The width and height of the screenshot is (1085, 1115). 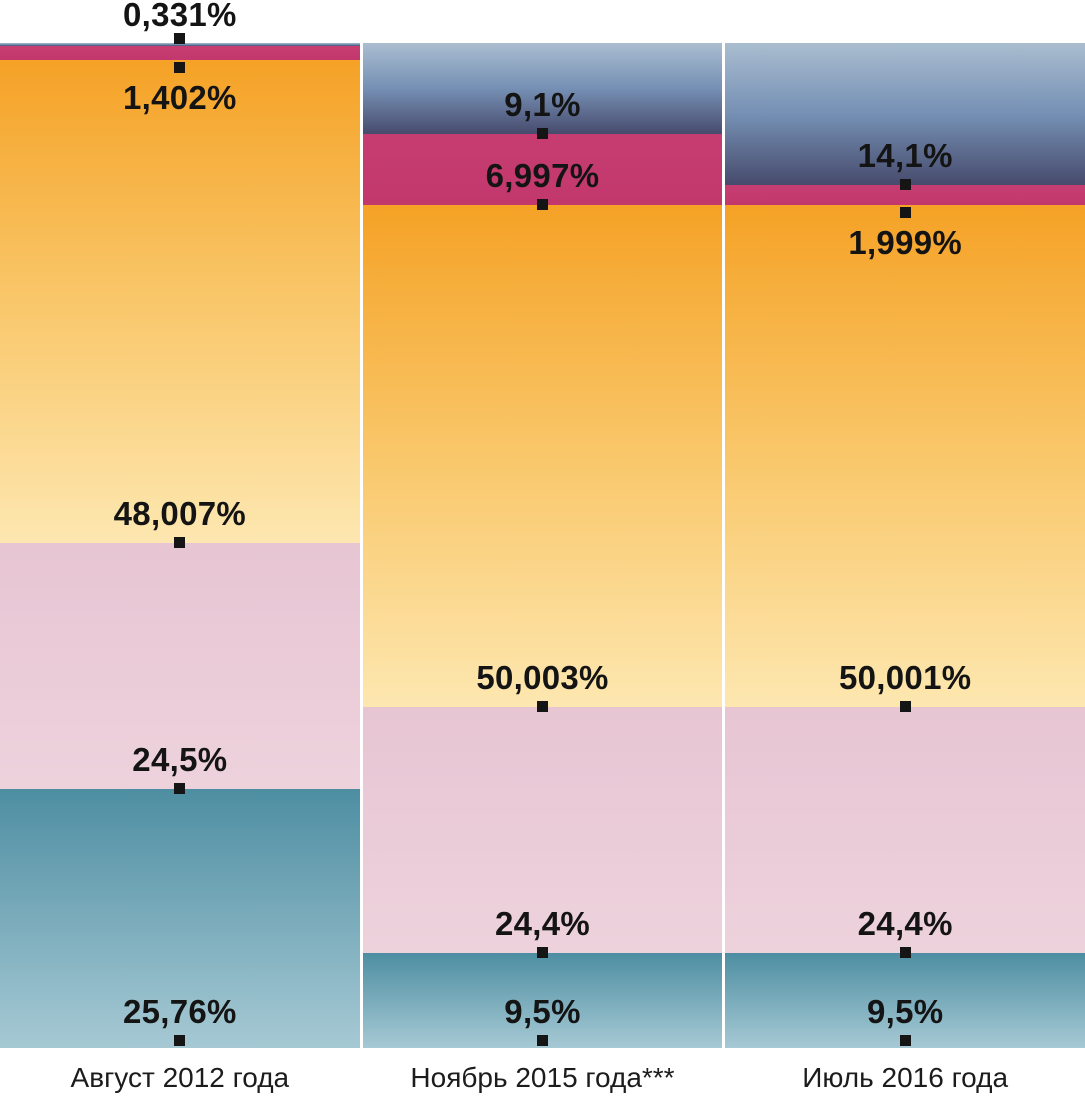 What do you see at coordinates (179, 16) in the screenshot?
I see `value-label: 0,331%` at bounding box center [179, 16].